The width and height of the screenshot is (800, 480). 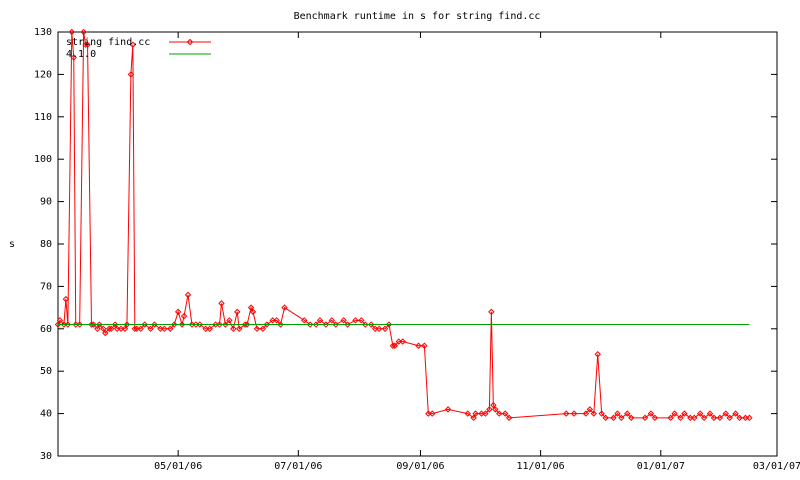 What do you see at coordinates (46, 414) in the screenshot?
I see `y-tick-label: 40` at bounding box center [46, 414].